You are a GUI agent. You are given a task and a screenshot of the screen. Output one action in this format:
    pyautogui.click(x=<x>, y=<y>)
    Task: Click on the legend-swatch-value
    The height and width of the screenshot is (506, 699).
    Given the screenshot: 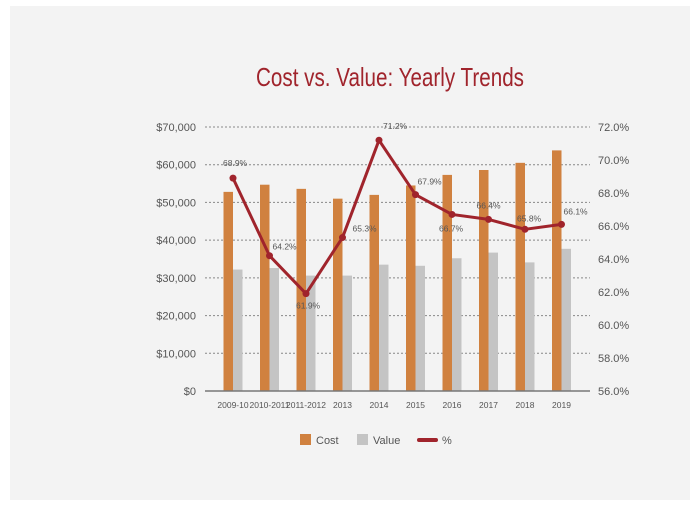 What is the action you would take?
    pyautogui.click(x=362, y=439)
    